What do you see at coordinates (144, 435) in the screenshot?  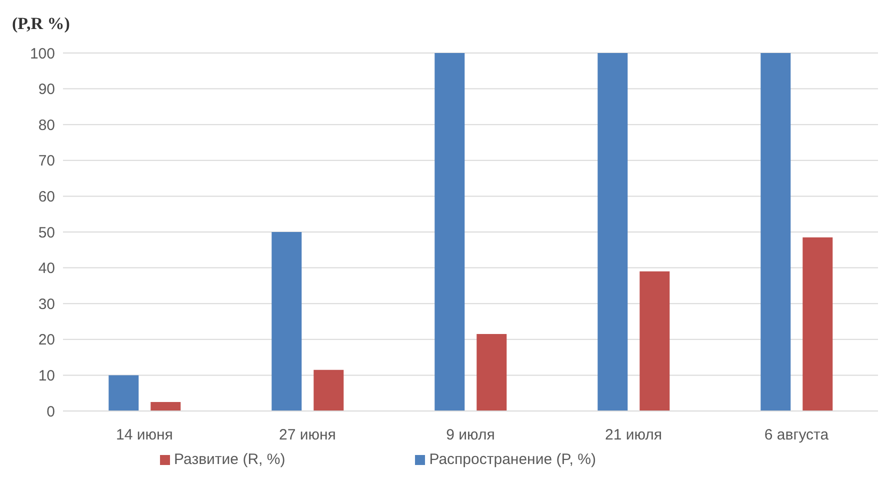 I see `x-tick-label: 14 июня` at bounding box center [144, 435].